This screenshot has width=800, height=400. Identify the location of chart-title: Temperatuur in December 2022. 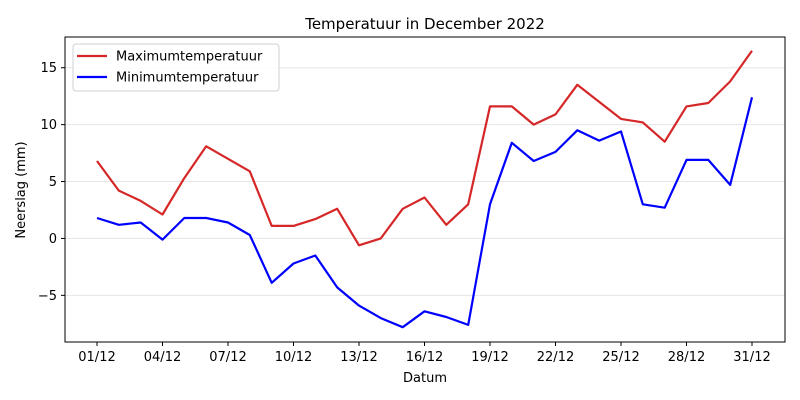
(424, 24).